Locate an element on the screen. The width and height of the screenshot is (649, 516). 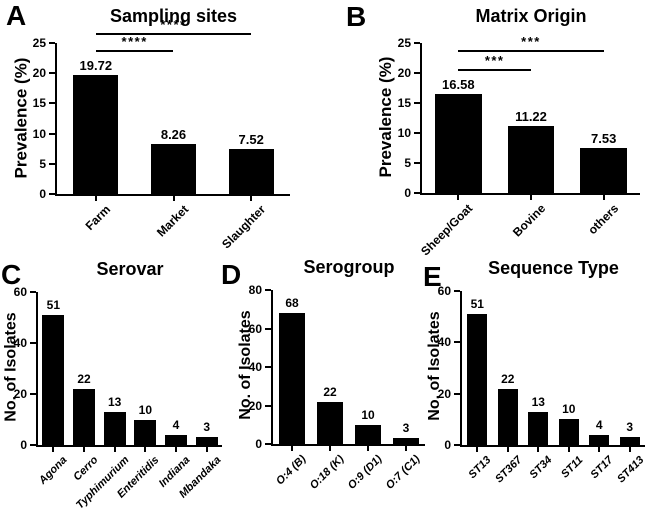
panel-letter-c: C is located at coordinates (11, 274).